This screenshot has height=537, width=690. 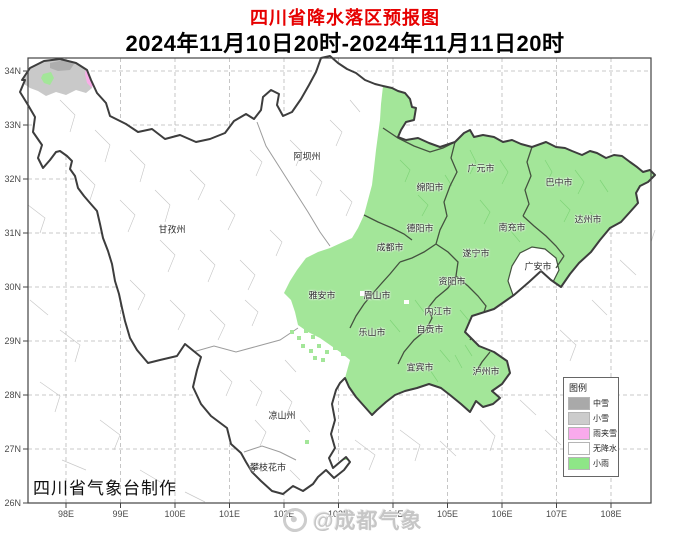 I want to click on legend-item: 小雪, so click(x=591, y=418).